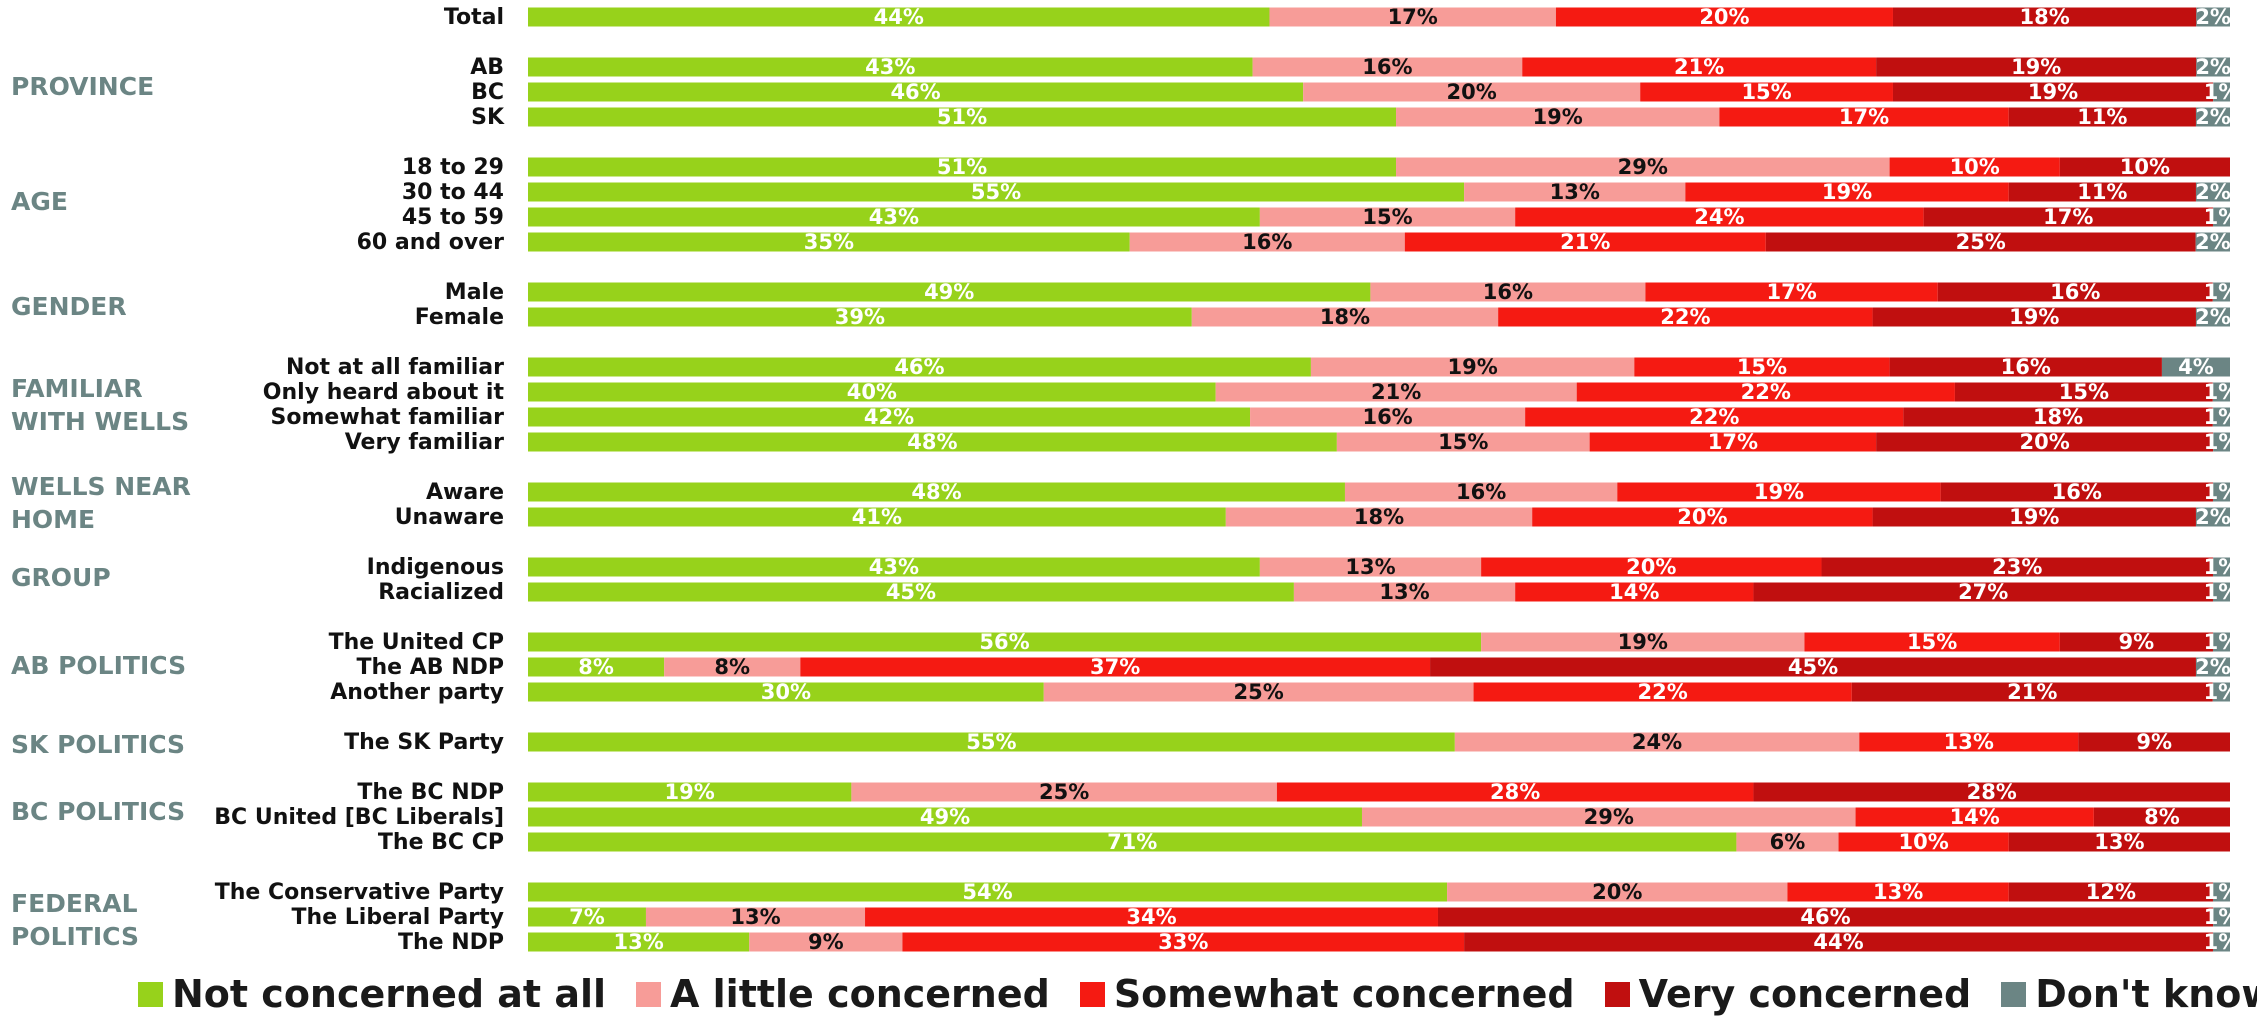 This screenshot has width=2257, height=1022. Describe the element at coordinates (786, 692) in the screenshot. I see `bar-value-label: 30%` at that location.